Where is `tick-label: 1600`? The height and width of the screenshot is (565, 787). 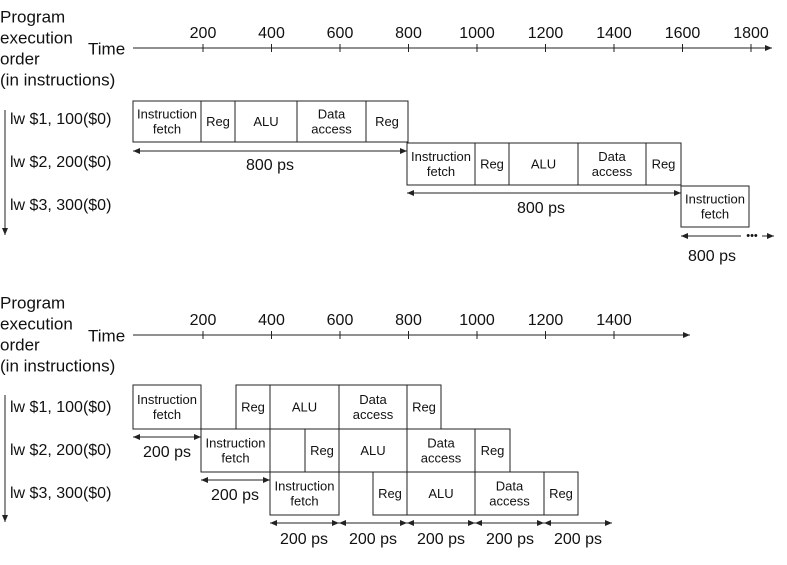 tick-label: 1600 is located at coordinates (683, 33).